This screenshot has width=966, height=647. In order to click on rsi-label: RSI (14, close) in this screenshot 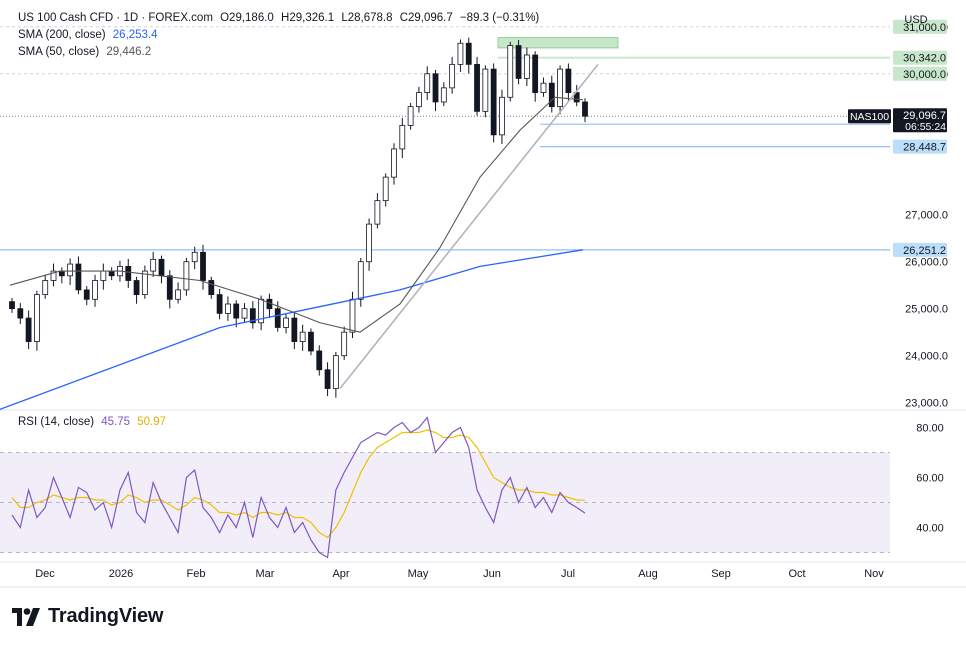, I will do `click(56, 422)`.